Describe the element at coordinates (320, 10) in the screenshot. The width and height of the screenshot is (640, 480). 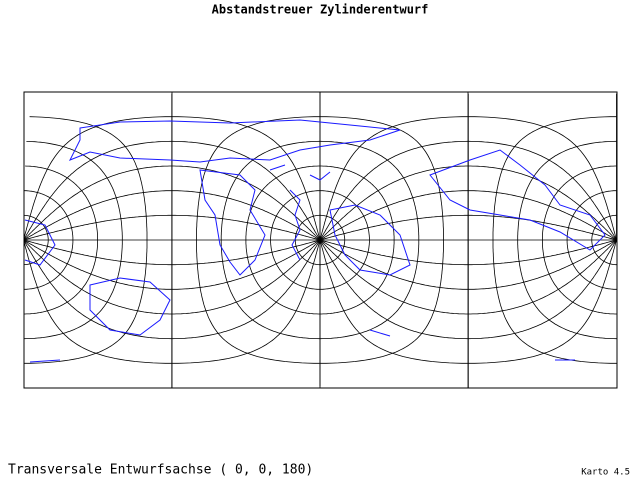
I see `map-title: Abstandstreuer Zylinderentwurf` at that location.